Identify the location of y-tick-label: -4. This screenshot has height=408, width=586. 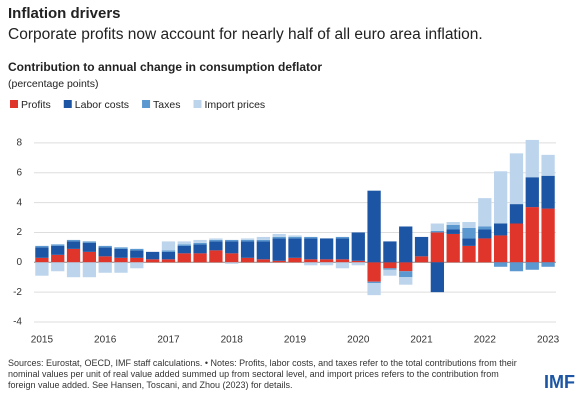
(17, 322).